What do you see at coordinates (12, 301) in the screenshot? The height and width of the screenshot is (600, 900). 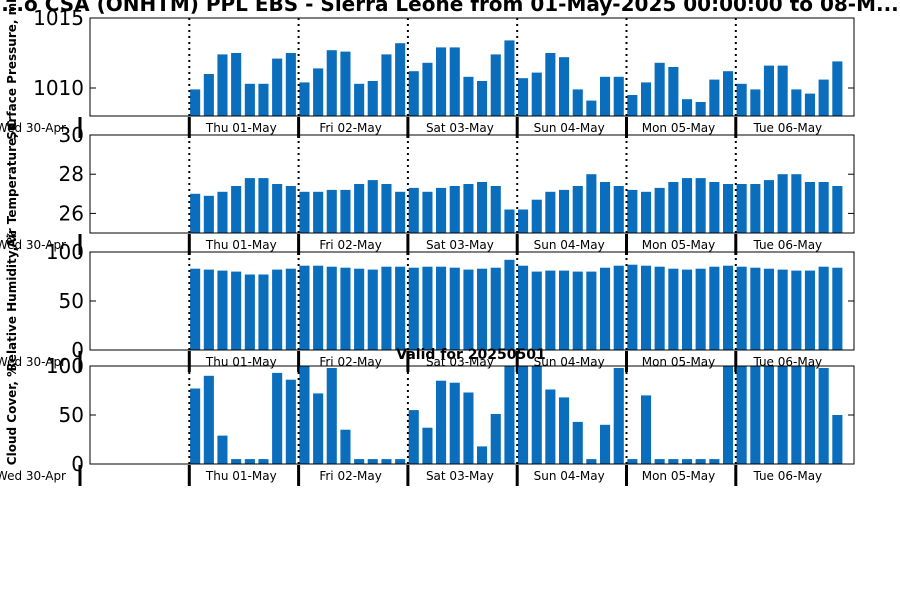 I see `ylabel: Relative Humidity, %` at bounding box center [12, 301].